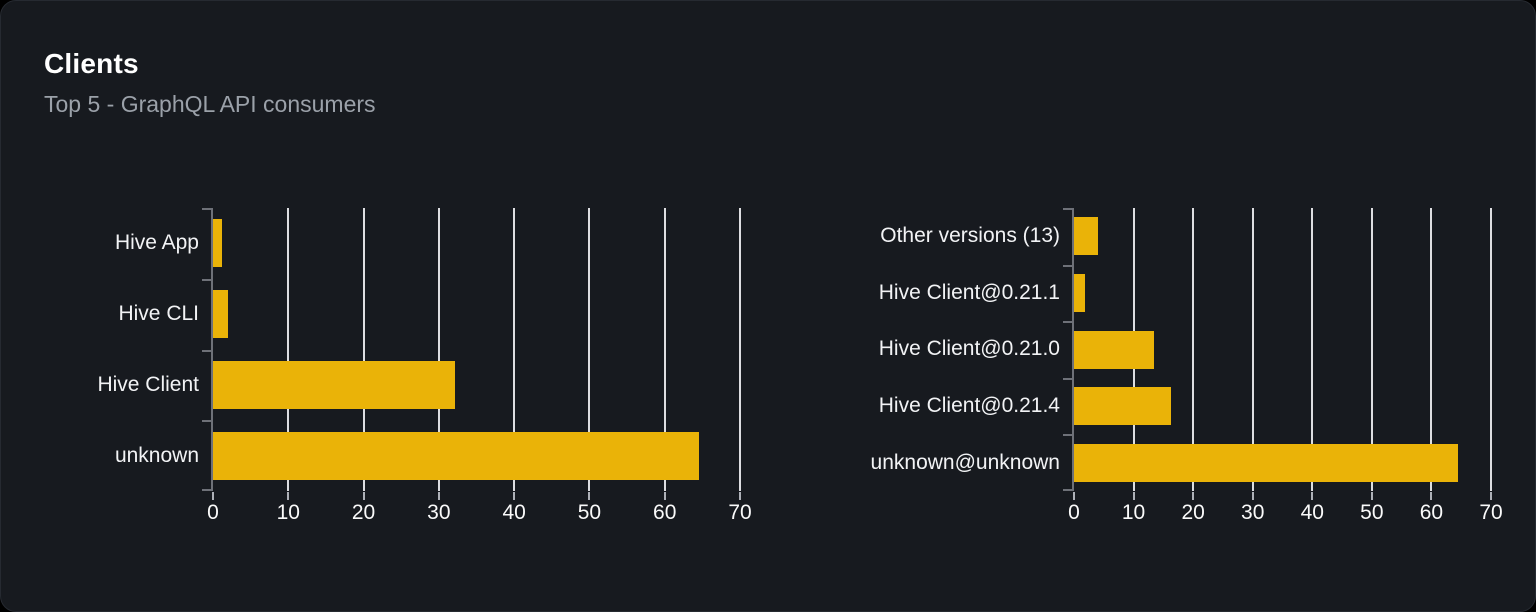 The image size is (1536, 612). What do you see at coordinates (210, 103) in the screenshot?
I see `card-subtitle: Top 5 - GraphQL API consumers` at bounding box center [210, 103].